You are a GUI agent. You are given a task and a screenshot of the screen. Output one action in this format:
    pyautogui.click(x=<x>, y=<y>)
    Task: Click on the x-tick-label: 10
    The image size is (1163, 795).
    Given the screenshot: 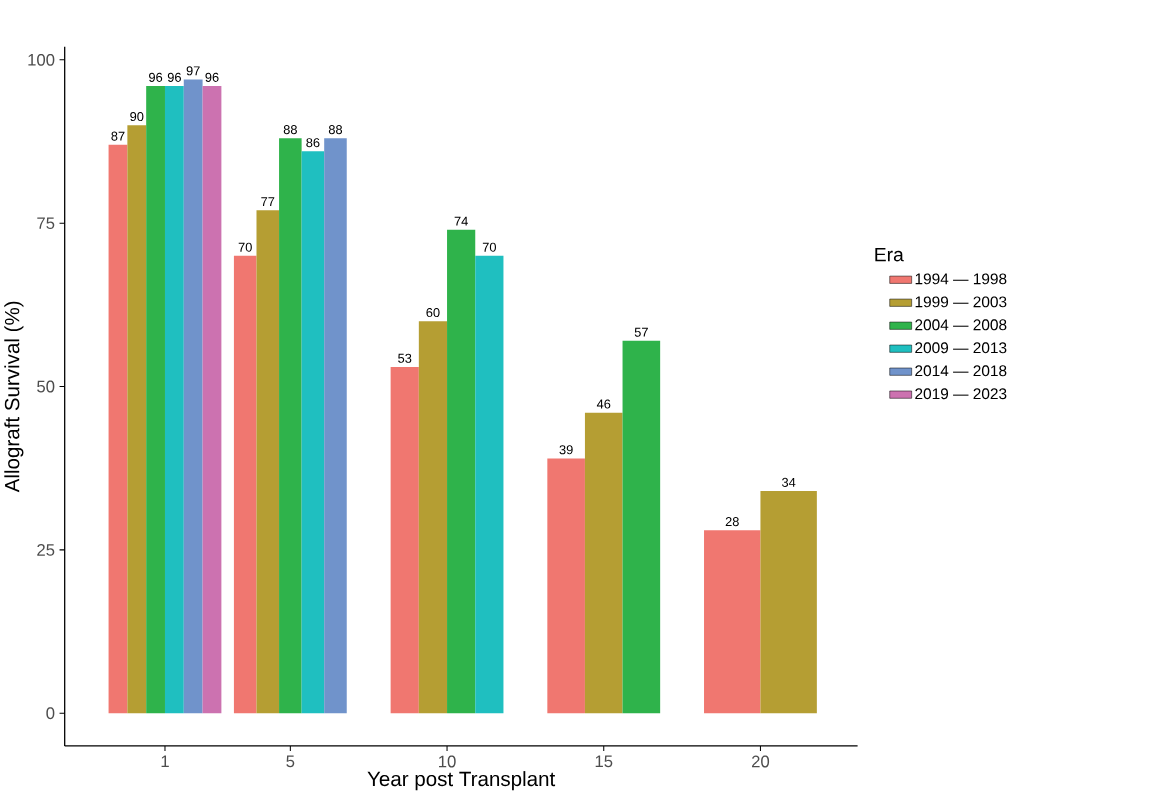 What is the action you would take?
    pyautogui.click(x=447, y=761)
    